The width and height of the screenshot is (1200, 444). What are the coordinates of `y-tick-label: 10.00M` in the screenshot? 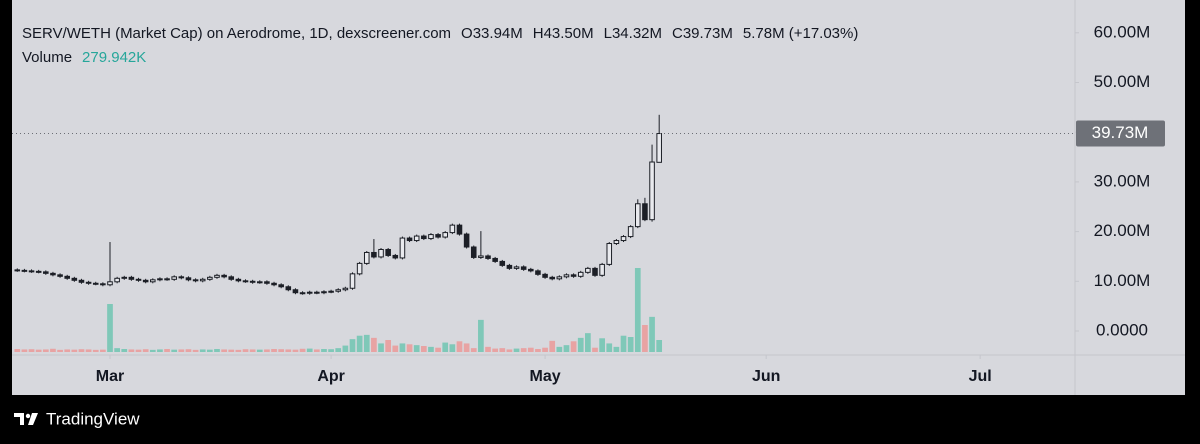 It's located at (1122, 280).